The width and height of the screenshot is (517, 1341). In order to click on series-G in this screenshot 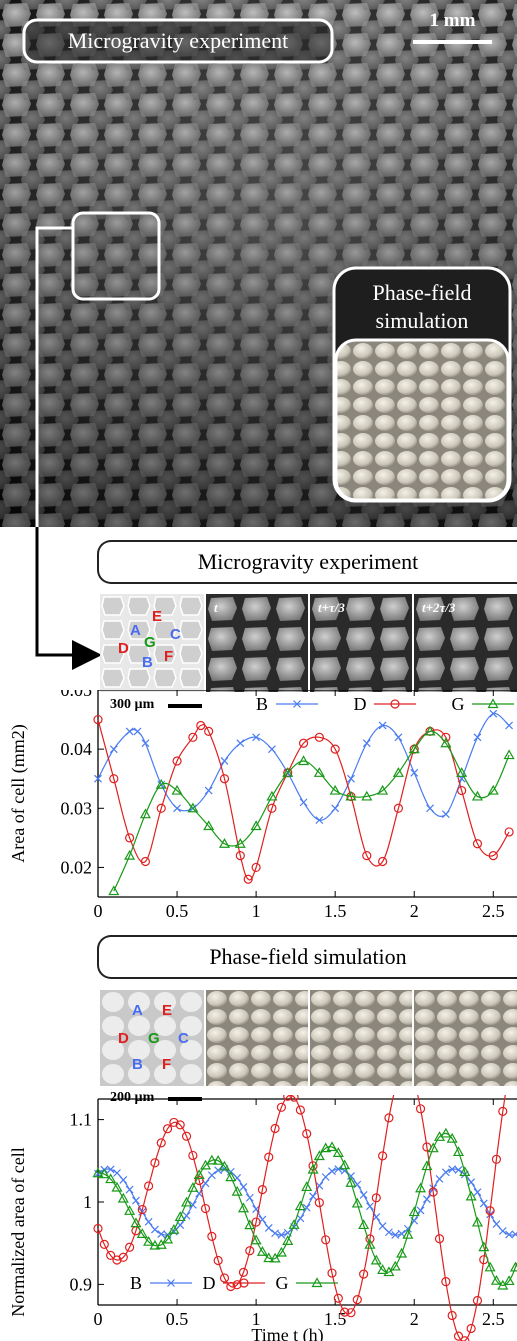, I will do `click(311, 810)`.